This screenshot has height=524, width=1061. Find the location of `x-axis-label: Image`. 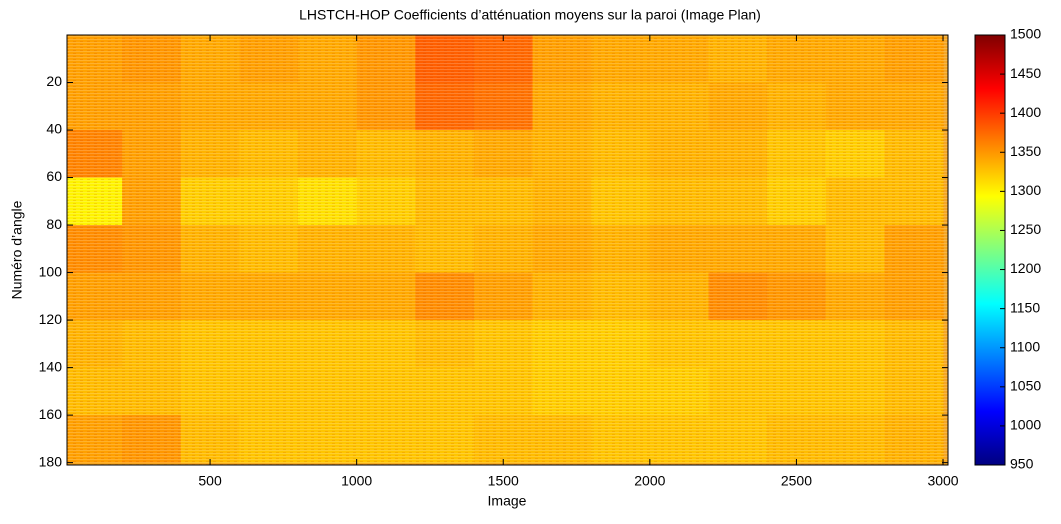

x-axis-label: Image is located at coordinates (507, 501).